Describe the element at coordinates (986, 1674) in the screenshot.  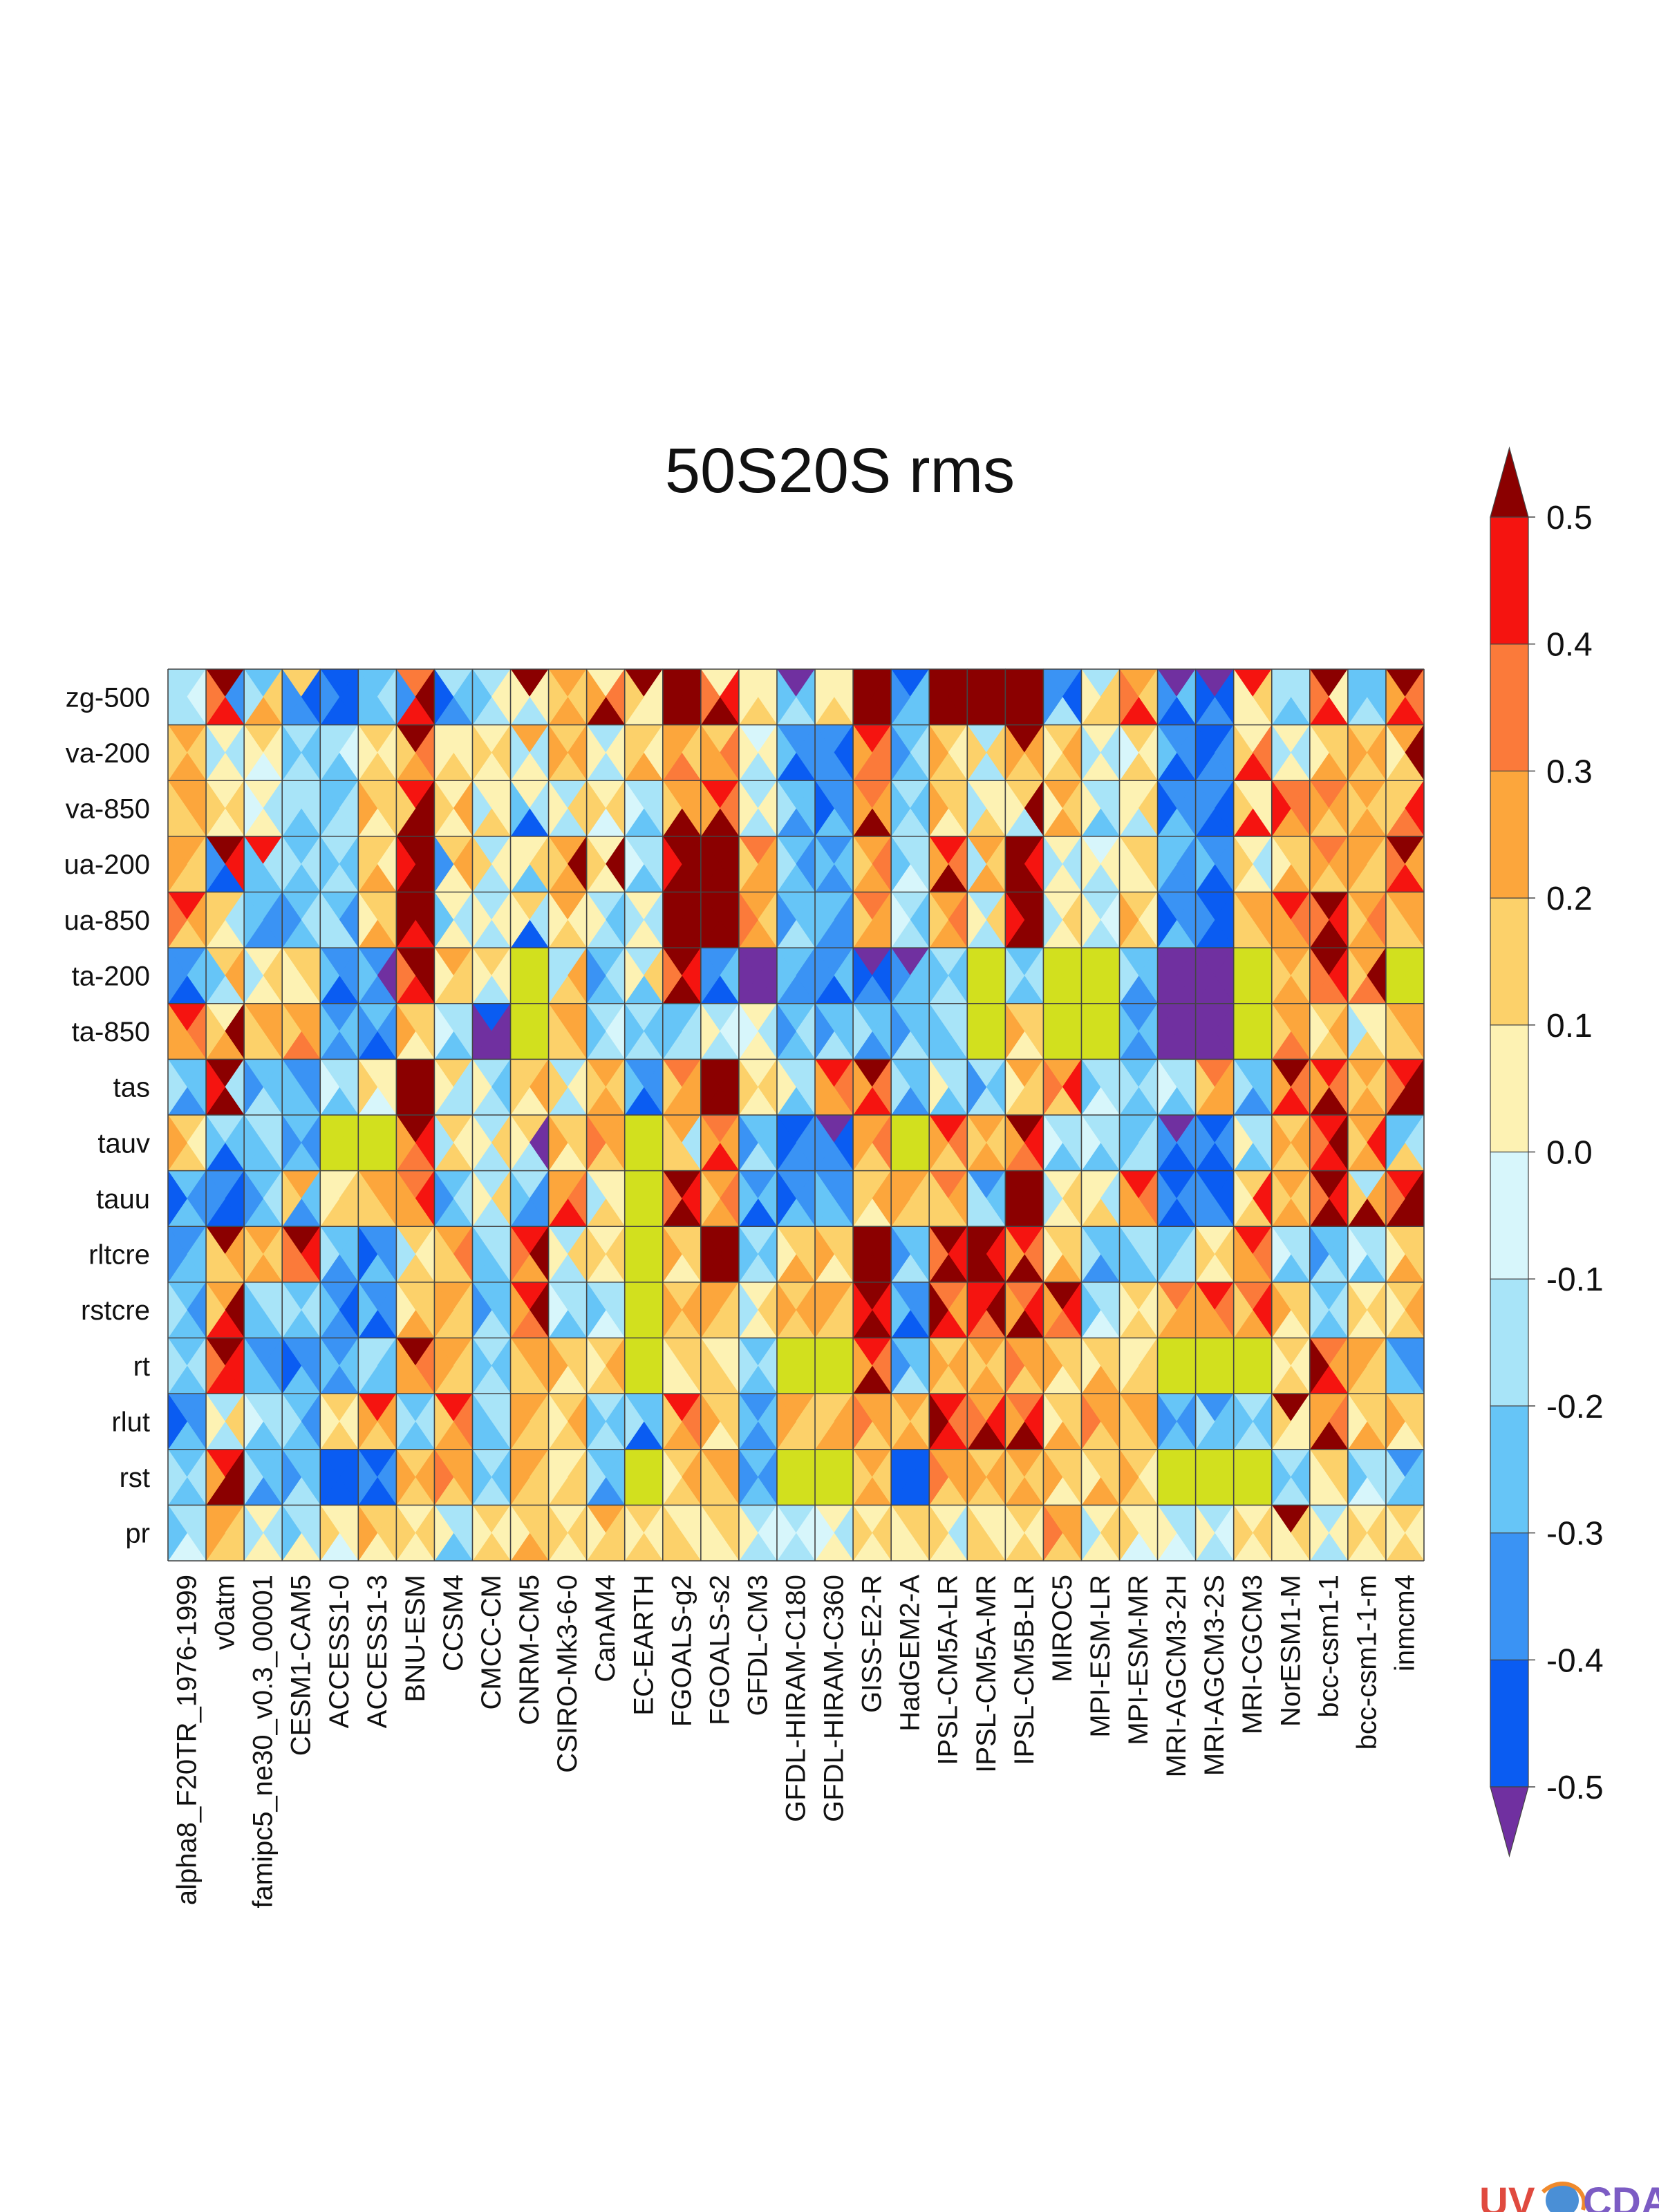
I see `column-label: IPSL-CM5A-MR` at that location.